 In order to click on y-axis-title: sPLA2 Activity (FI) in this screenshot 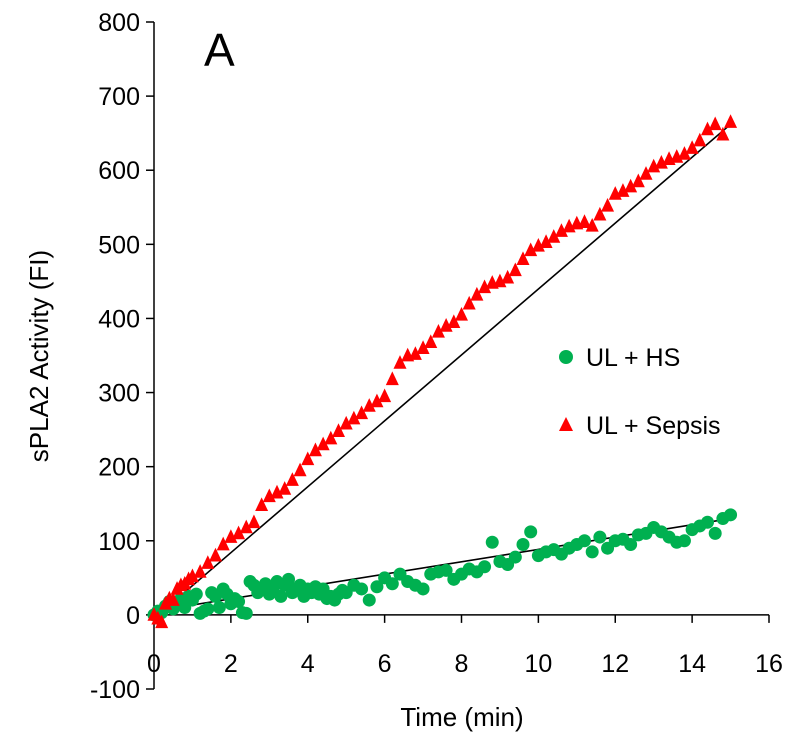, I will do `click(39, 356)`.